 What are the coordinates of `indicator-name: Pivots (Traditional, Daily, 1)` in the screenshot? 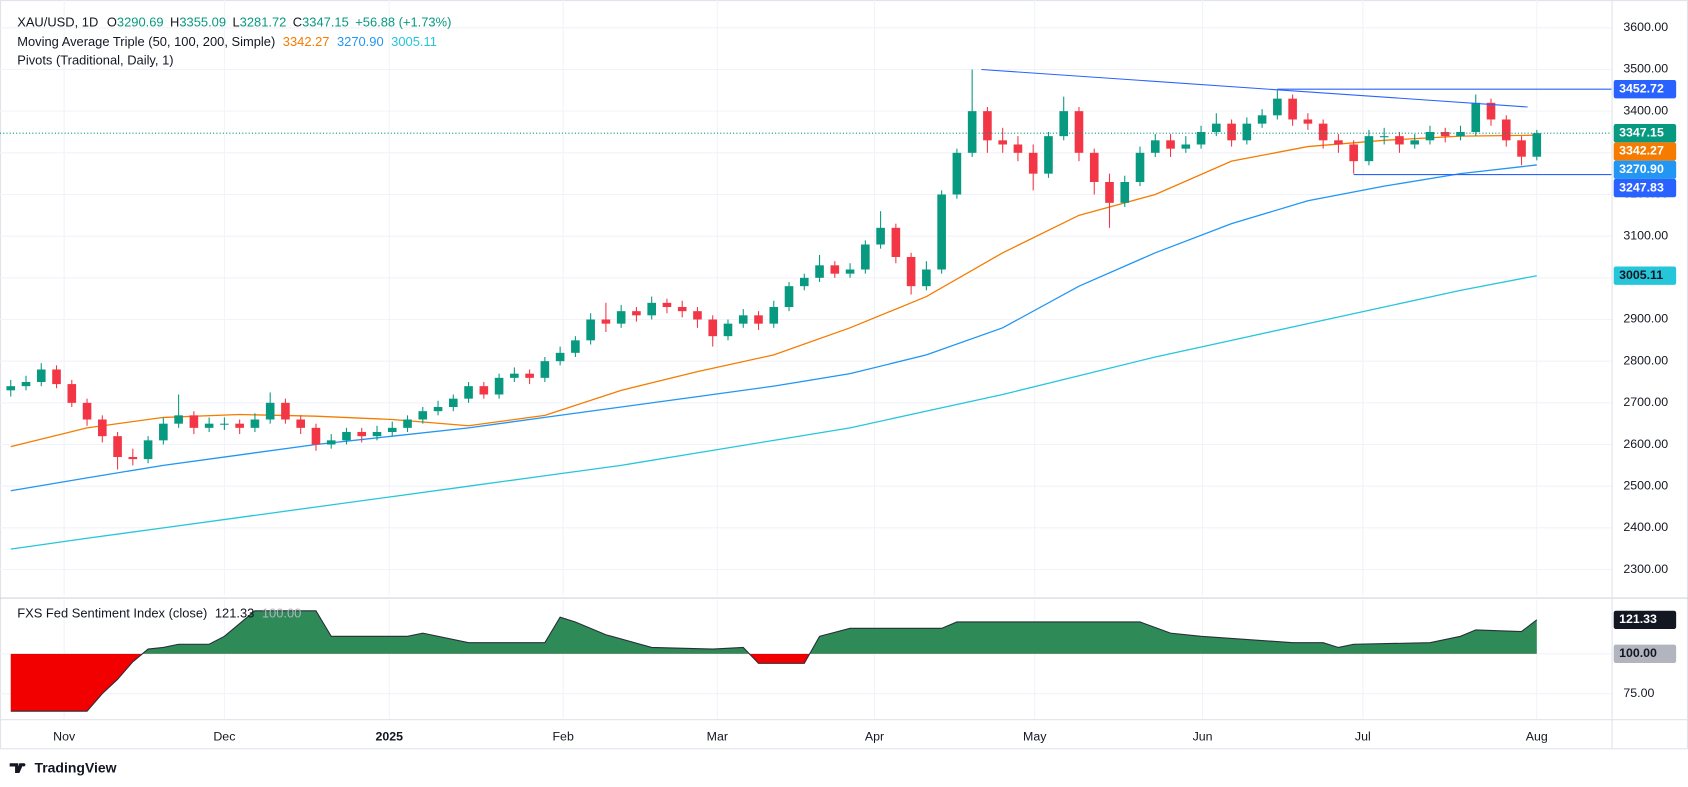 It's located at (95, 60).